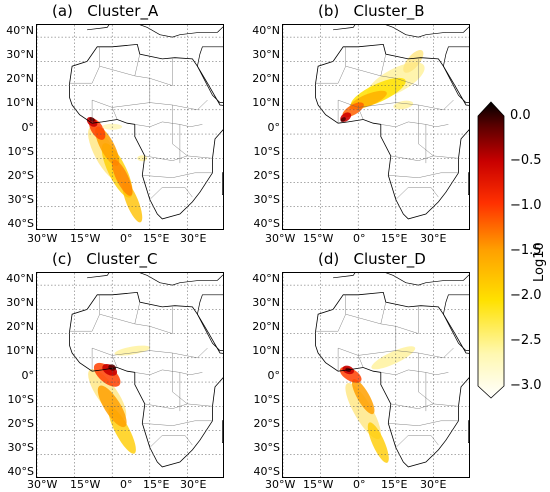  I want to click on panel-title: (d) Cluster_D, so click(372, 259).